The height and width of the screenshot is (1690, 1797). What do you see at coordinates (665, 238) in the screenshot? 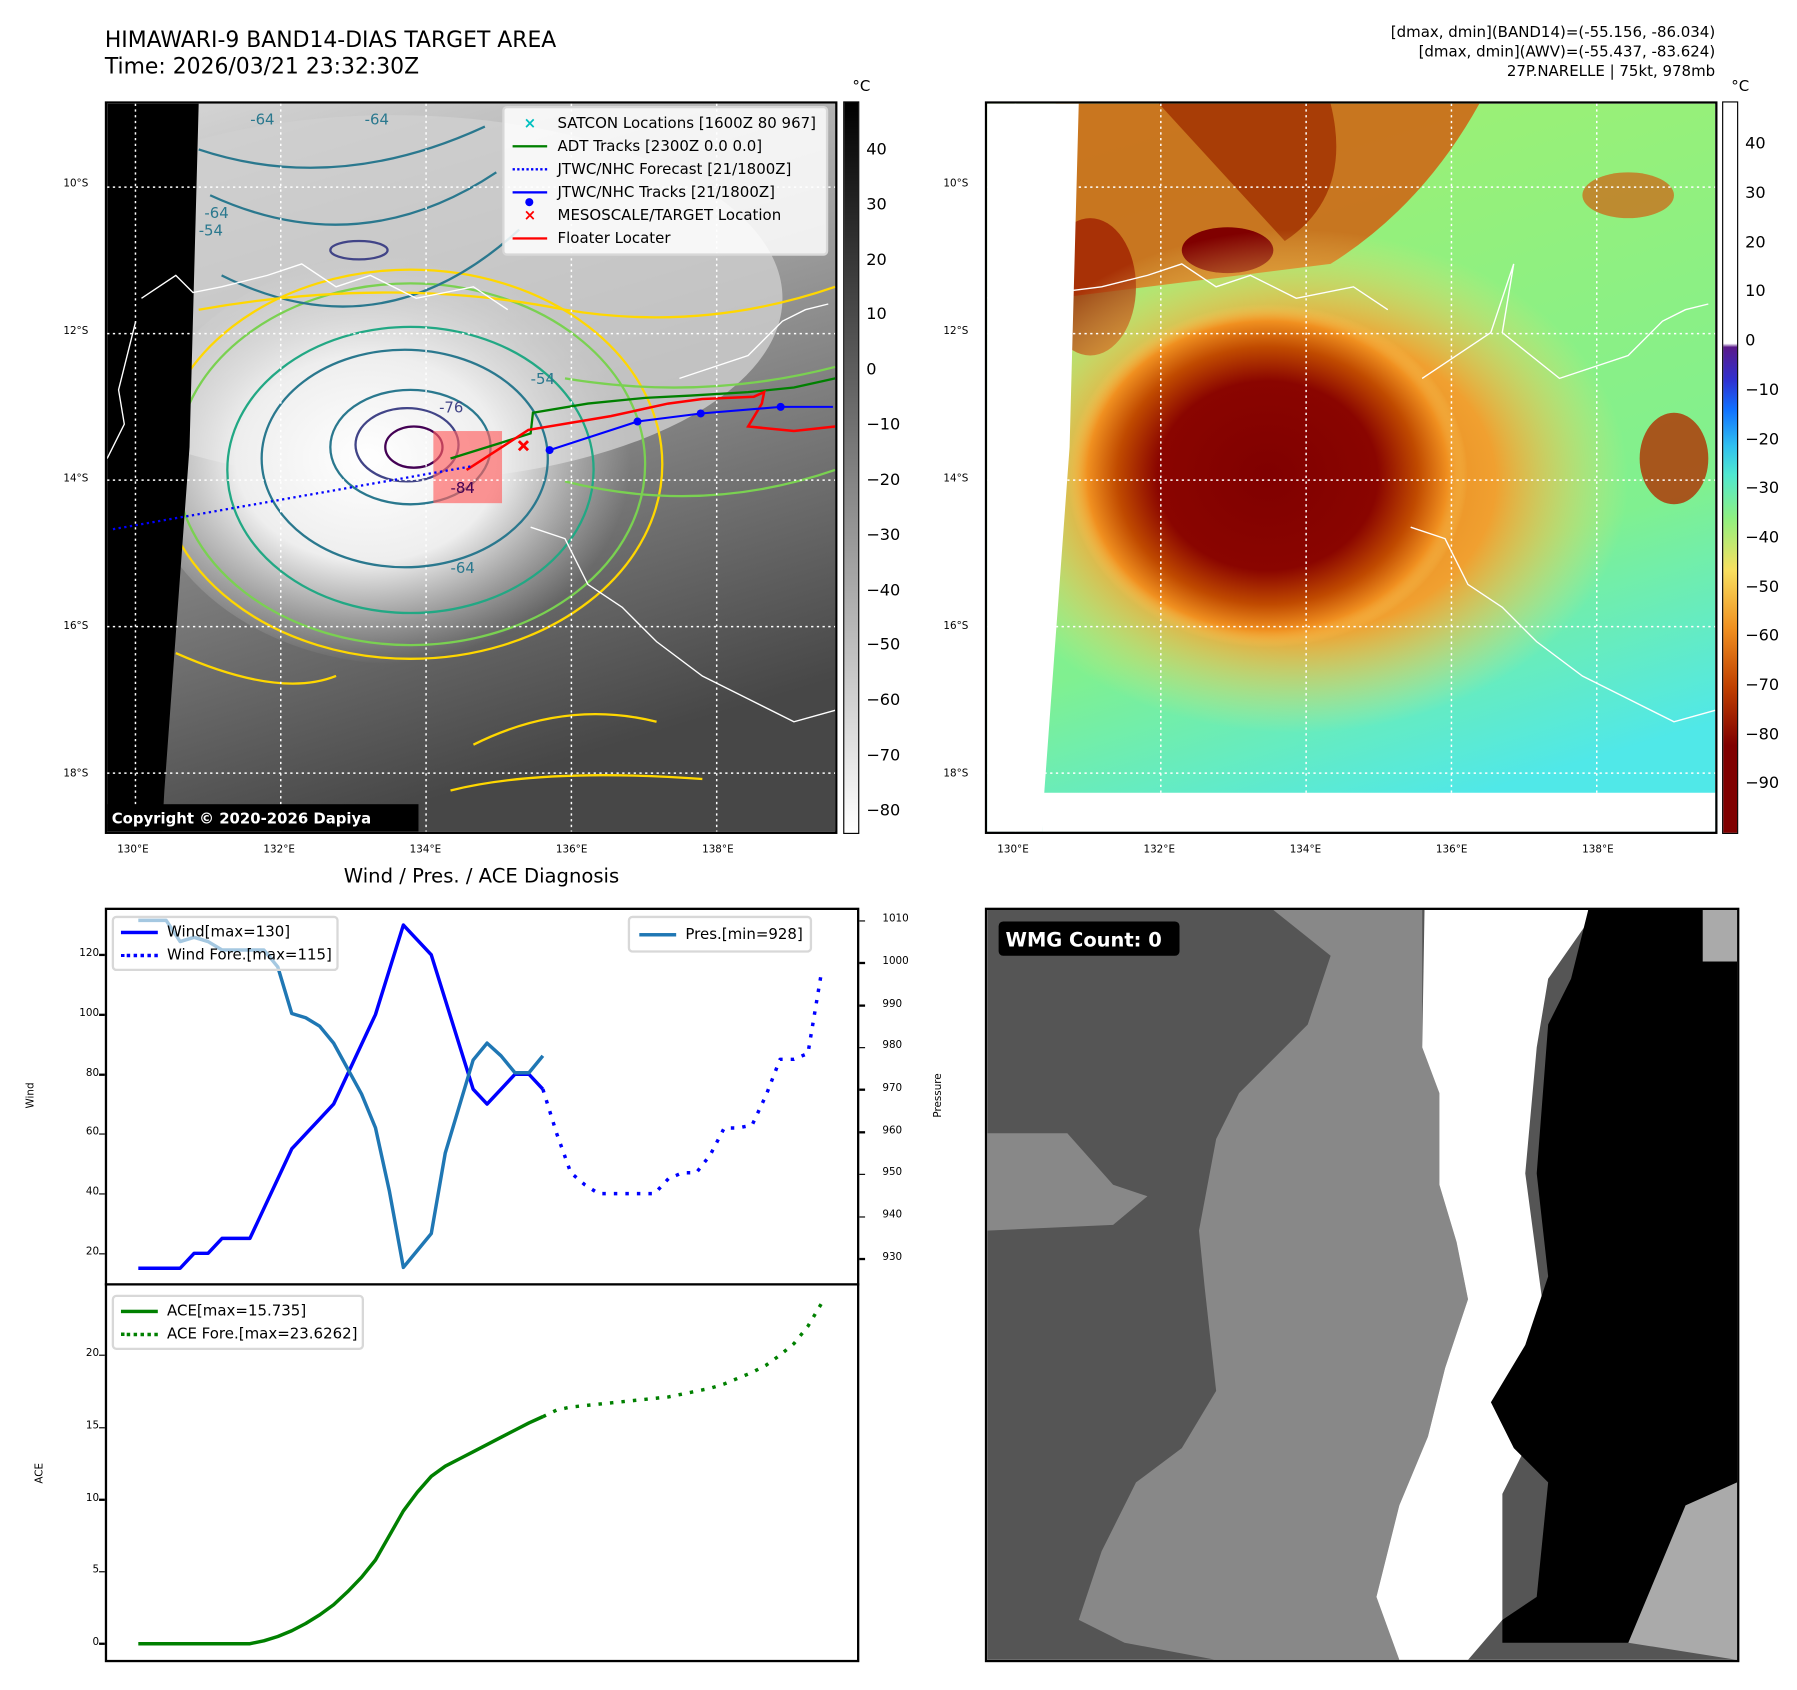
I see `legend-item-floater: Floater Locater` at bounding box center [665, 238].